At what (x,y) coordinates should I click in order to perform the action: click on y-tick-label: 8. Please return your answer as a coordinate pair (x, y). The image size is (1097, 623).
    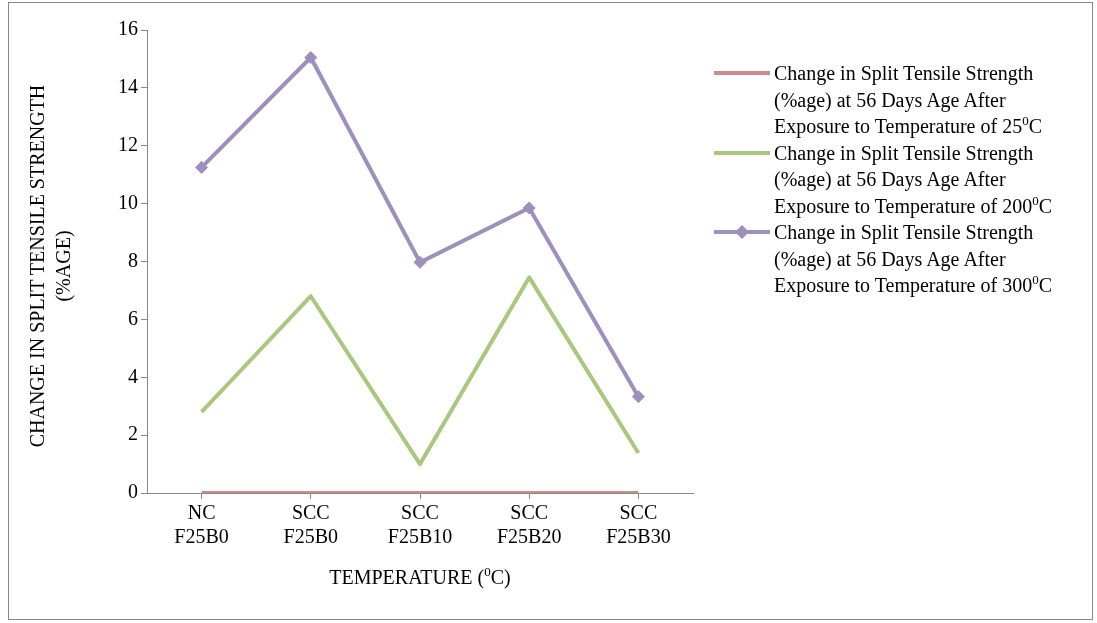
    Looking at the image, I should click on (133, 259).